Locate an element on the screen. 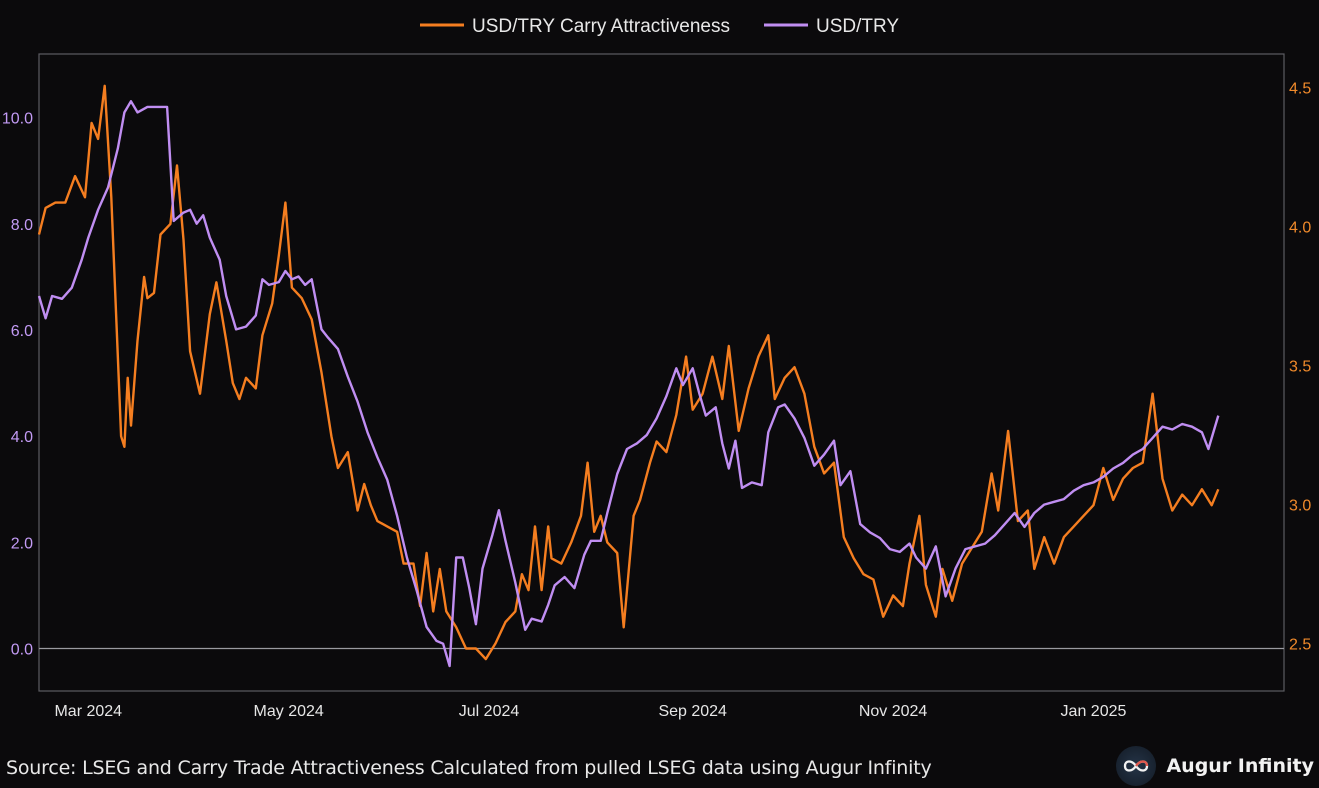 The width and height of the screenshot is (1319, 788). x-tick-label: Jul 2024 is located at coordinates (489, 711).